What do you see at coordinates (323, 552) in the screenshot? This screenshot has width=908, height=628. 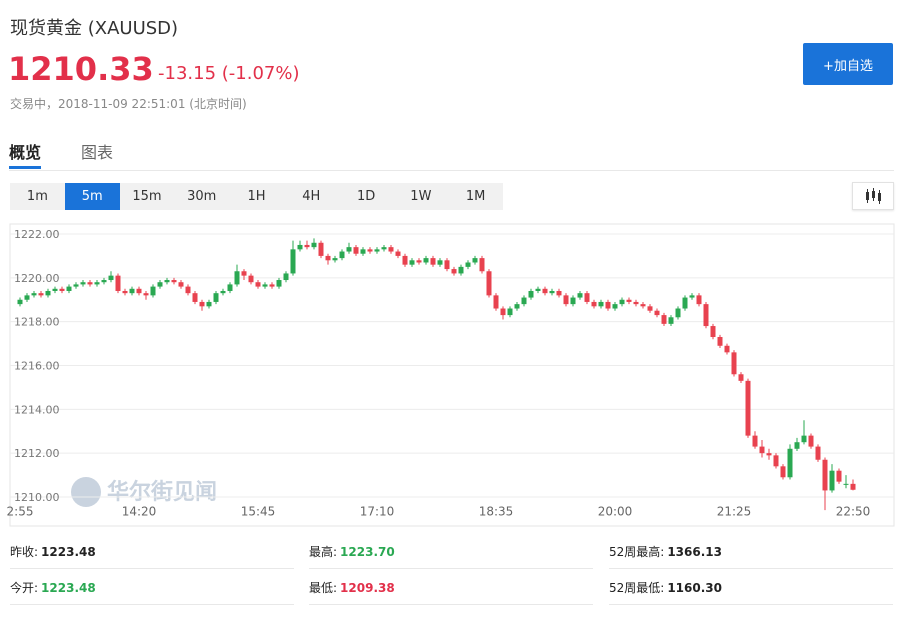 I see `stat-label: 最高:` at bounding box center [323, 552].